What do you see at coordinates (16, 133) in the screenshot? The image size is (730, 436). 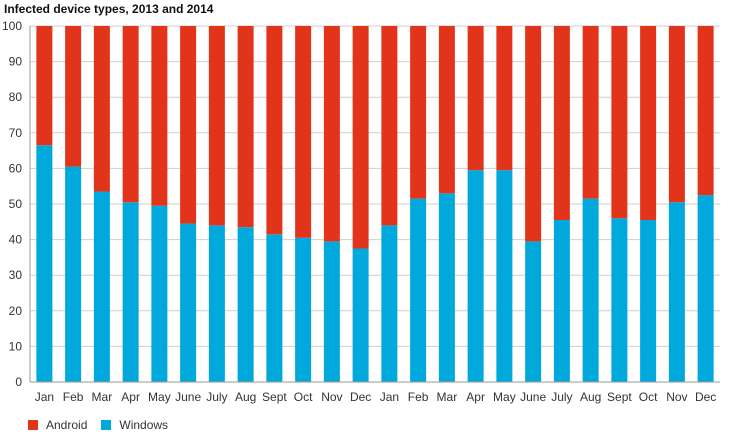 I see `y-tick-label: 70` at bounding box center [16, 133].